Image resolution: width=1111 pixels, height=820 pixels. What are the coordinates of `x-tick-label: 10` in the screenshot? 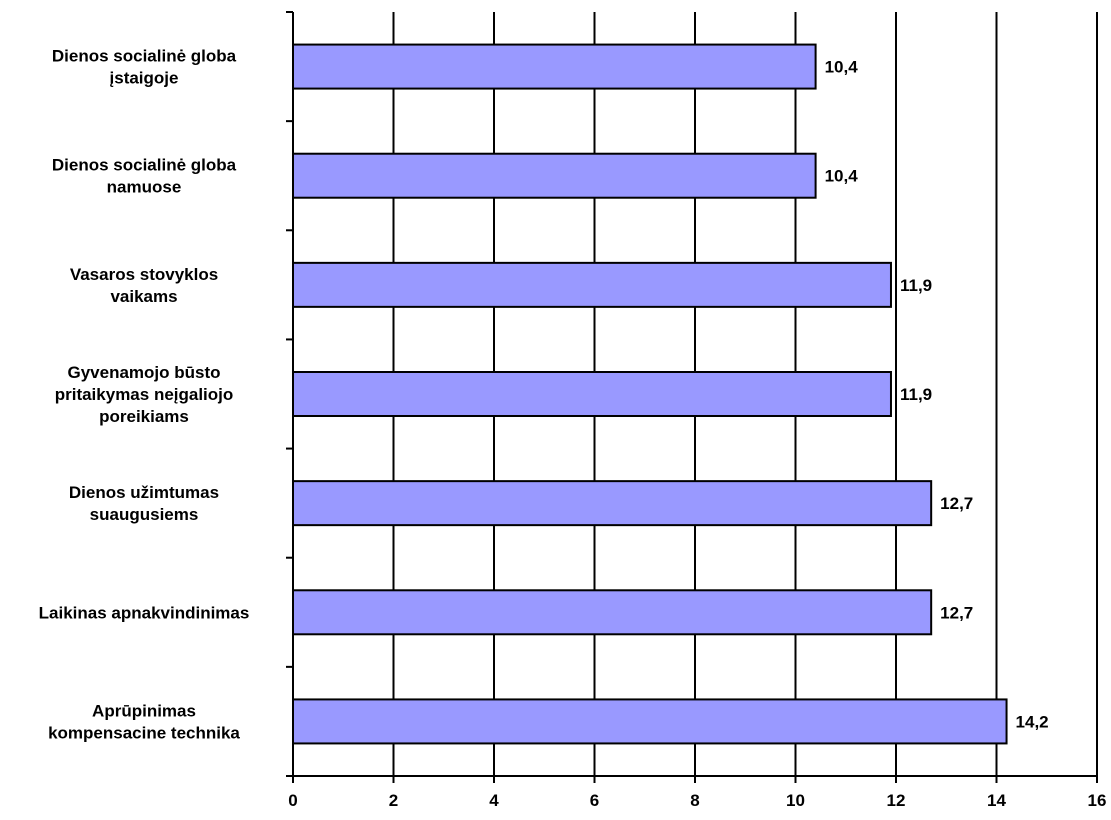 It's located at (795, 800).